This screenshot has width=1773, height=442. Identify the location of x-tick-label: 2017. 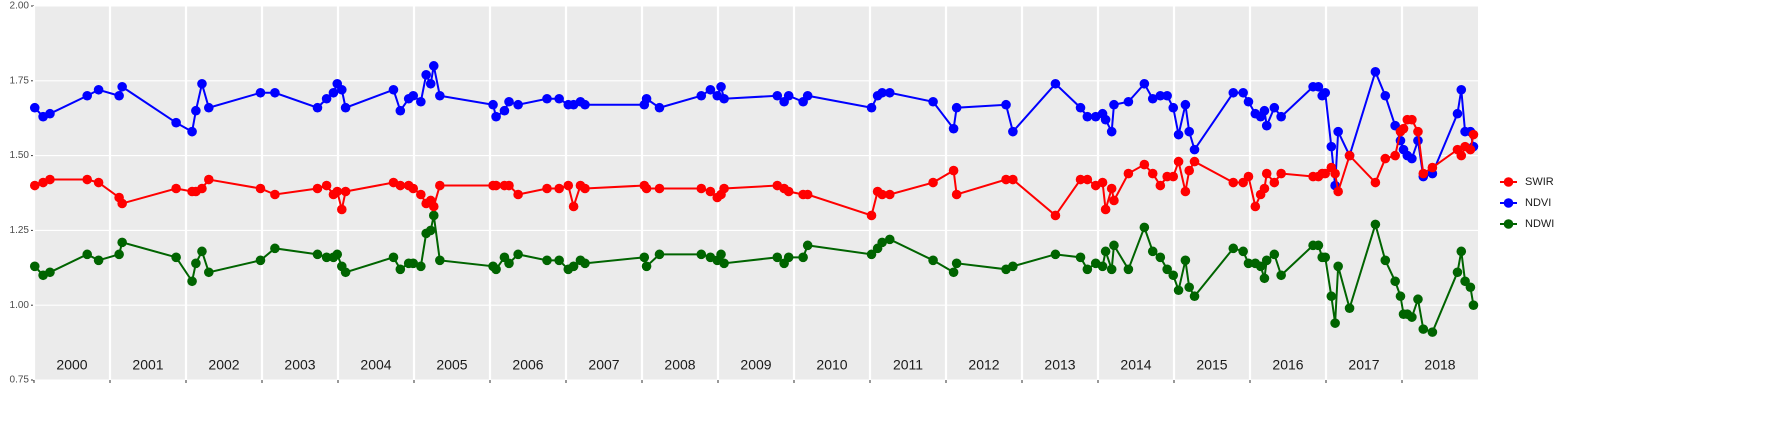
(1363, 365).